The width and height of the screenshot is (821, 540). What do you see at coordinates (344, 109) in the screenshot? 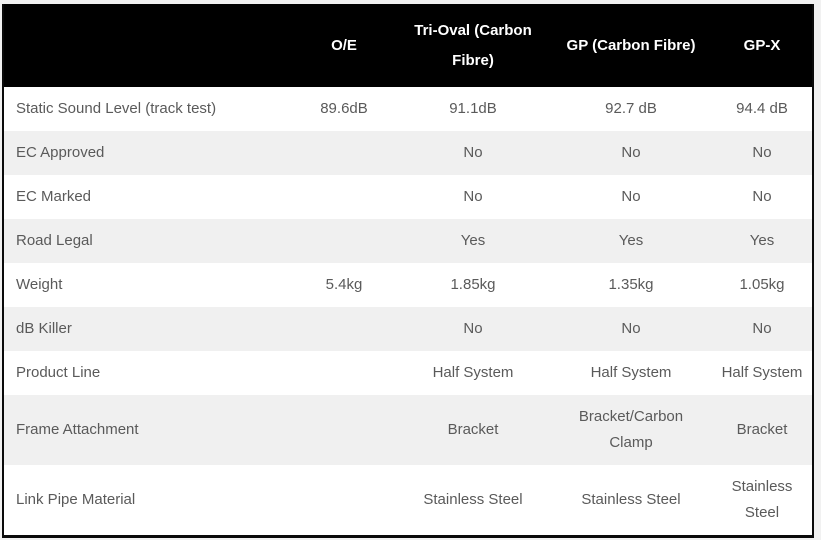
I see `cell-value: 89.6dB` at bounding box center [344, 109].